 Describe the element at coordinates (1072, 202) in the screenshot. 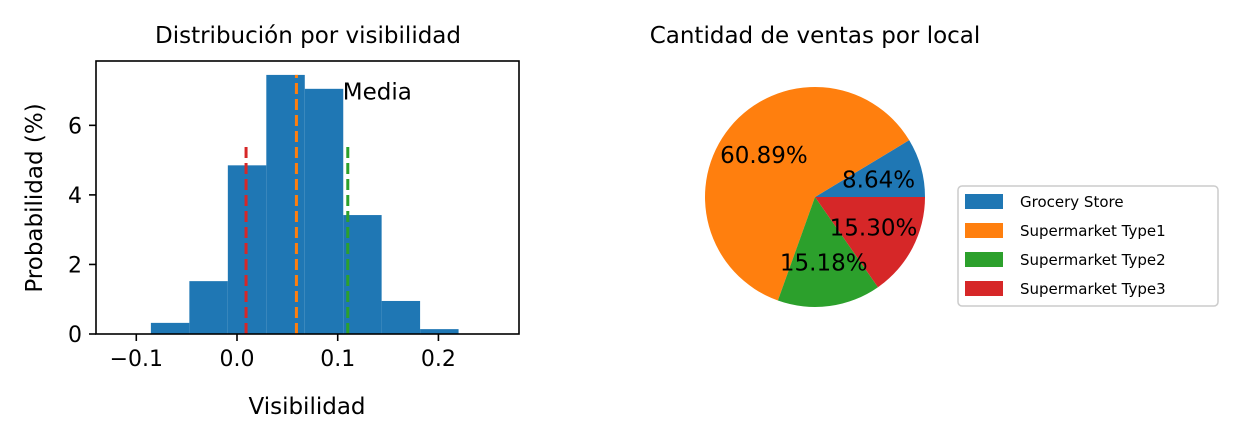

I see `legend-label: Grocery Store` at that location.